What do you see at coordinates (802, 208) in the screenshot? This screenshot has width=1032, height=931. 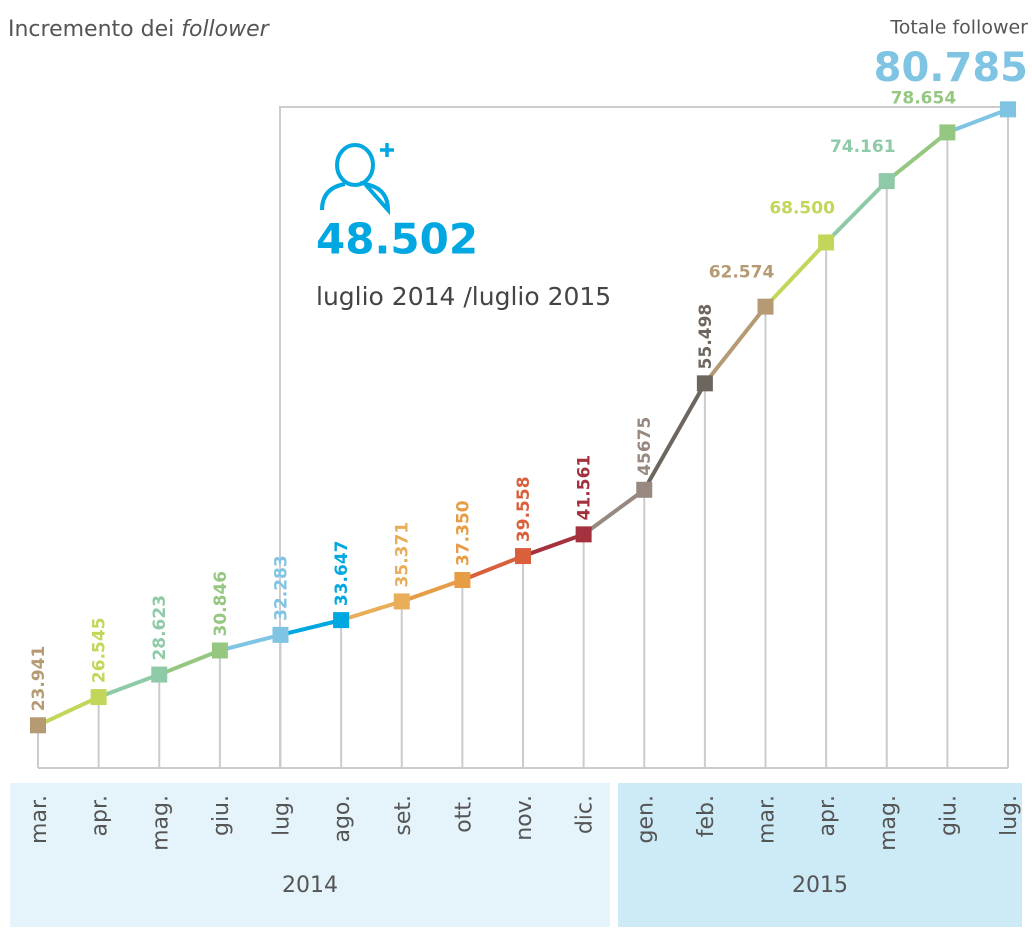 I see `data-label: 68.500` at bounding box center [802, 208].